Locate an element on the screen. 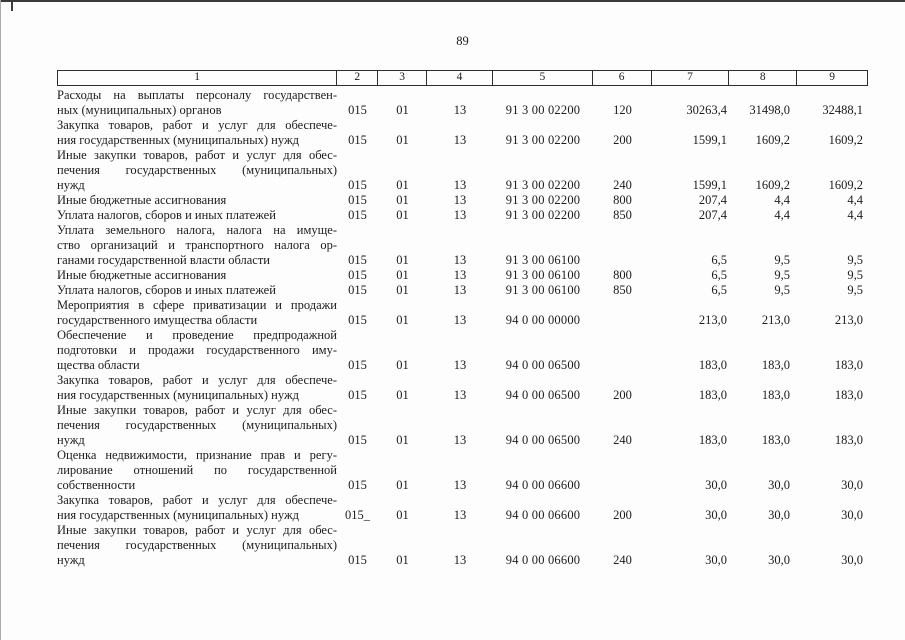 The image size is (905, 640). cell-col1: Иные бюджетные ассигнования is located at coordinates (197, 275).